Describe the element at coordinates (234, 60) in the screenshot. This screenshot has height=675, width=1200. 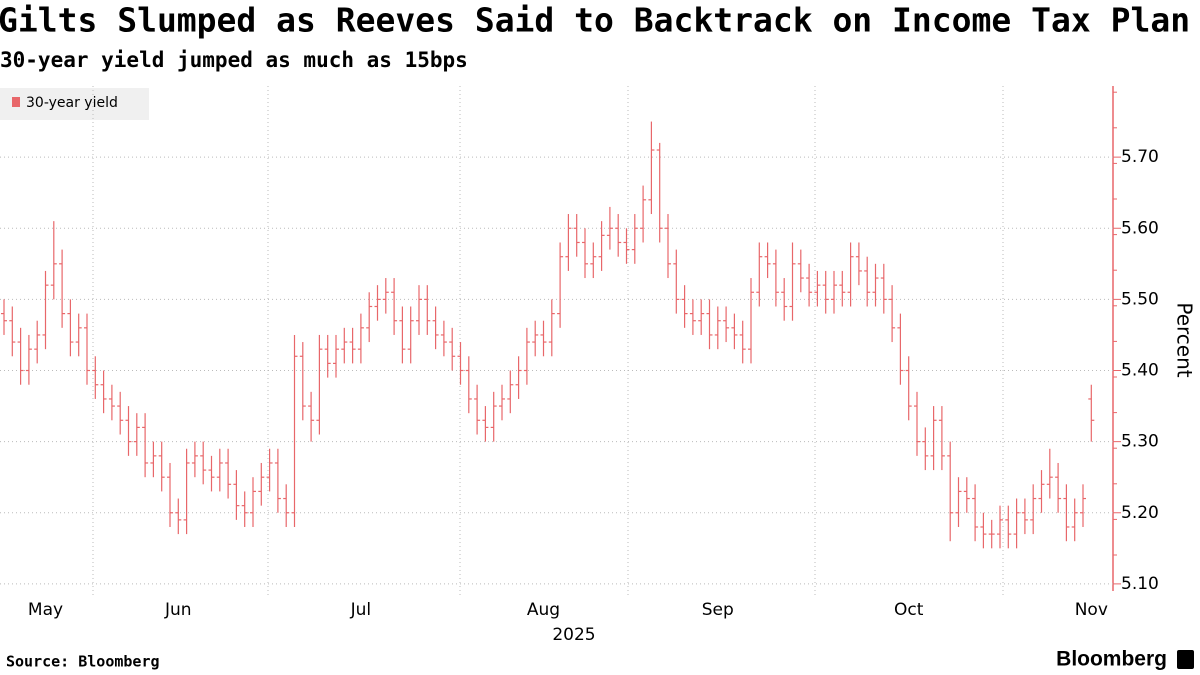
I see `chart-subtitle: 30-year yield jumped as much as 15bps` at that location.